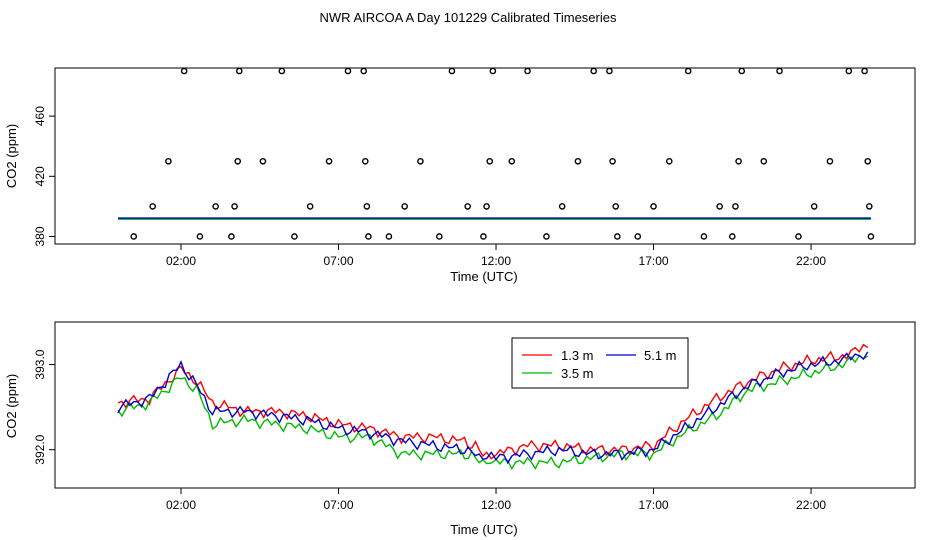 The height and width of the screenshot is (540, 936). I want to click on legend: 1.3 m 3.5 m 5.1 m, so click(600, 363).